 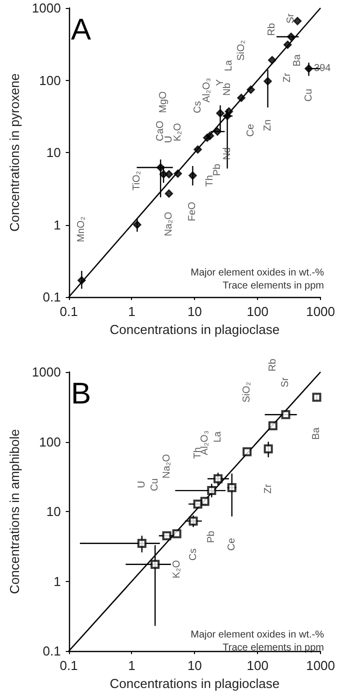 What do you see at coordinates (137, 180) in the screenshot?
I see `annotation: TiO₂` at bounding box center [137, 180].